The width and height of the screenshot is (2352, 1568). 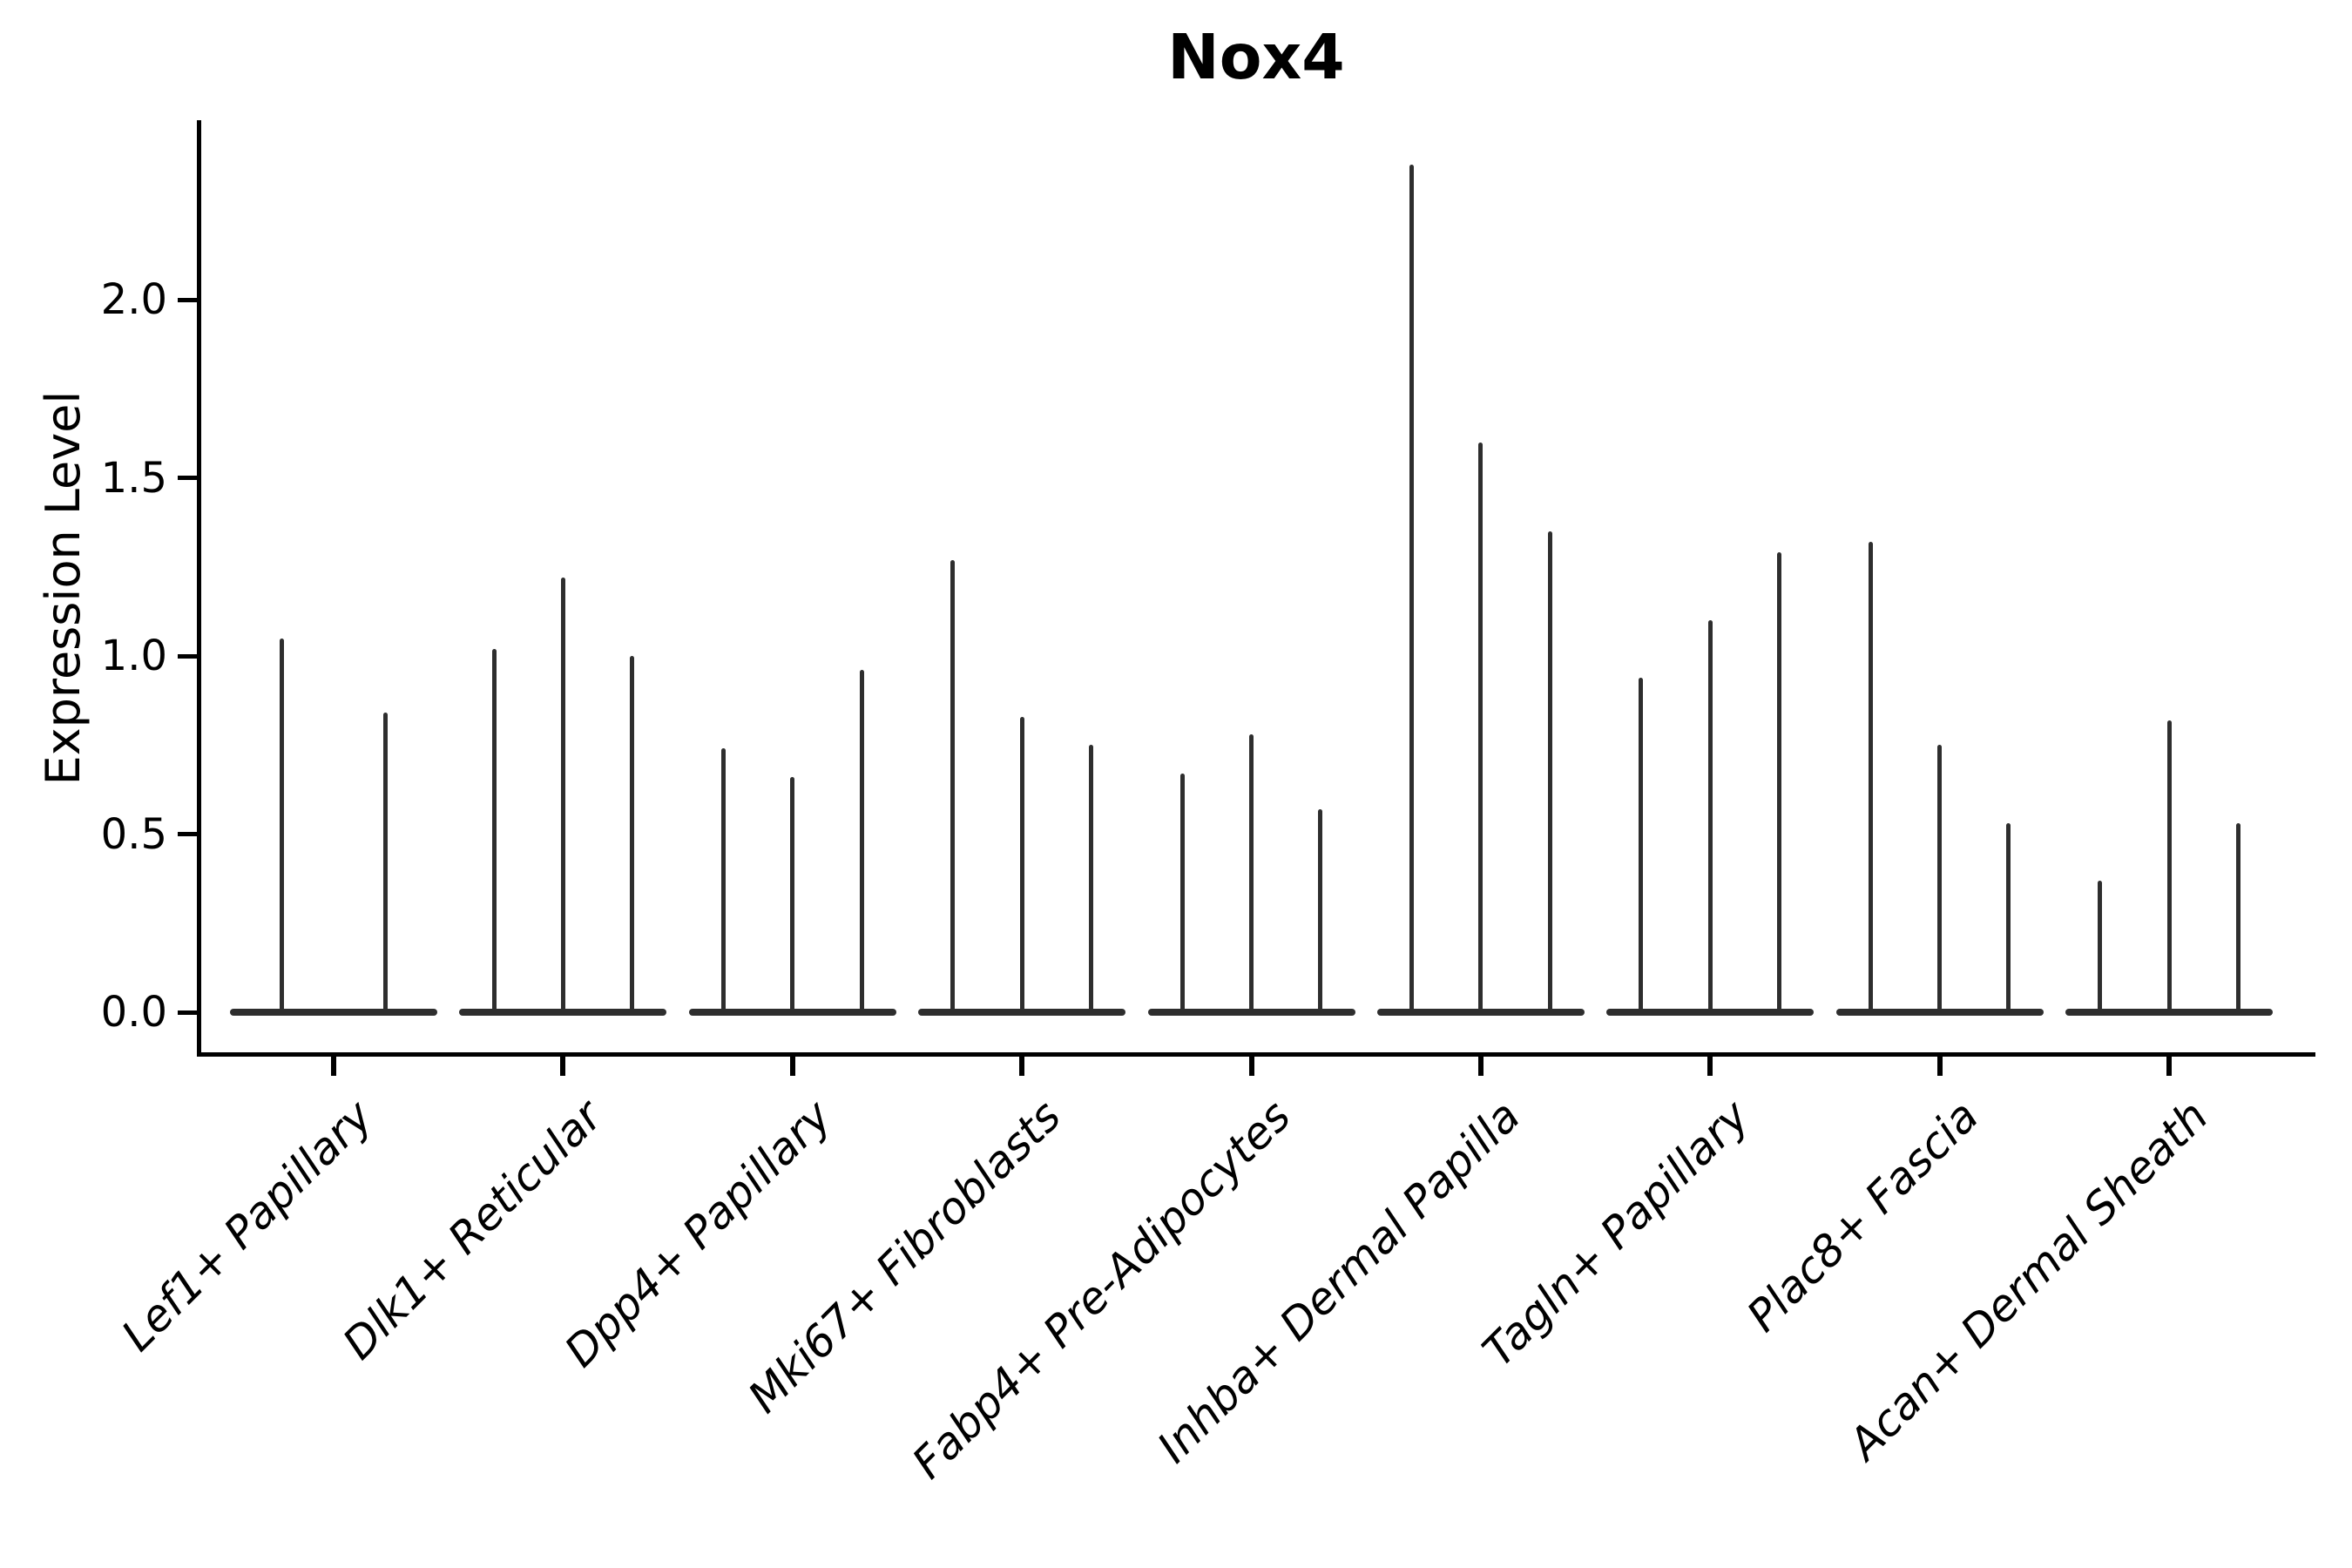 I want to click on y-axis-spine, so click(x=199, y=588).